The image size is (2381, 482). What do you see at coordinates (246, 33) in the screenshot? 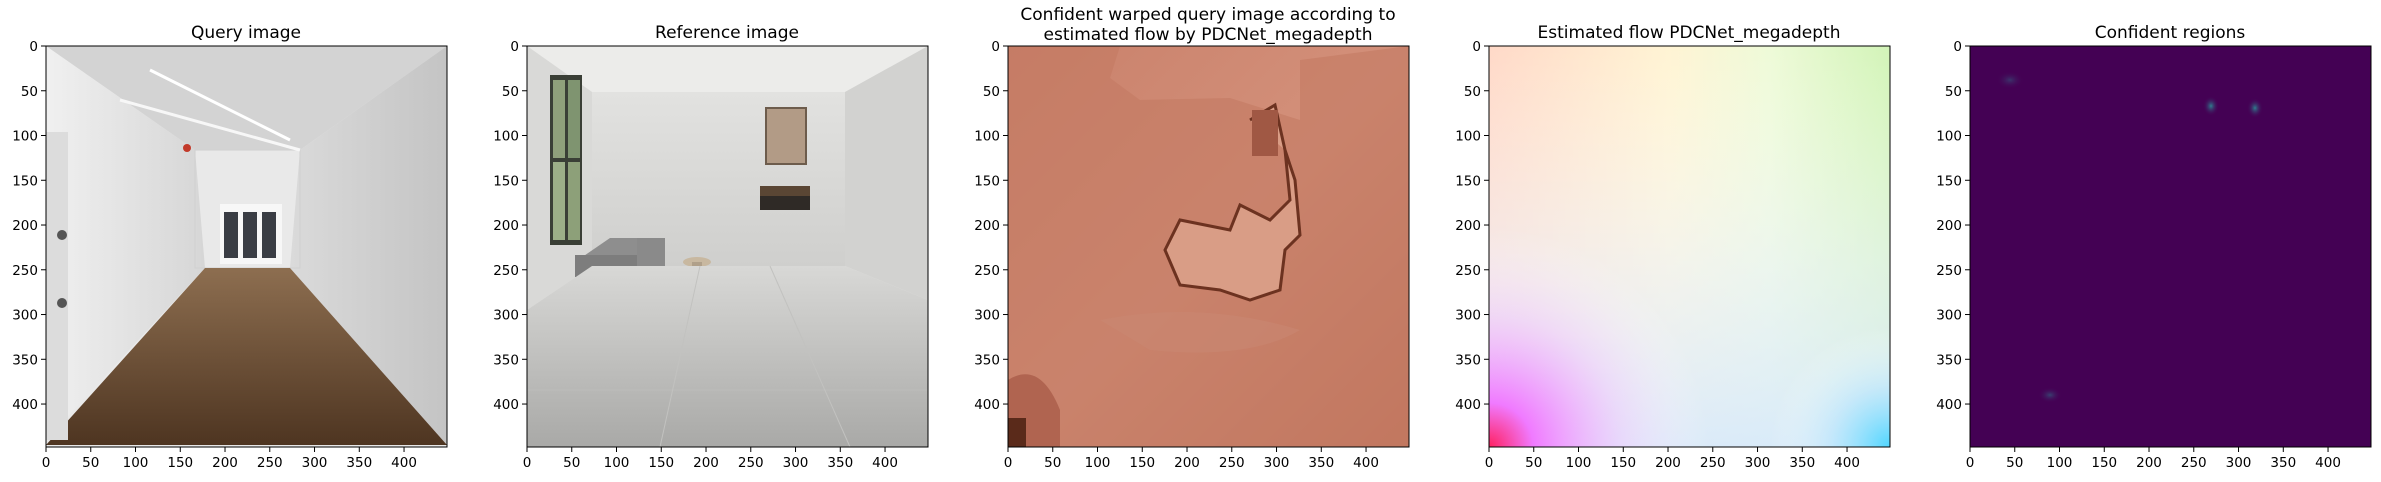
I see `panel-title: Query image` at bounding box center [246, 33].